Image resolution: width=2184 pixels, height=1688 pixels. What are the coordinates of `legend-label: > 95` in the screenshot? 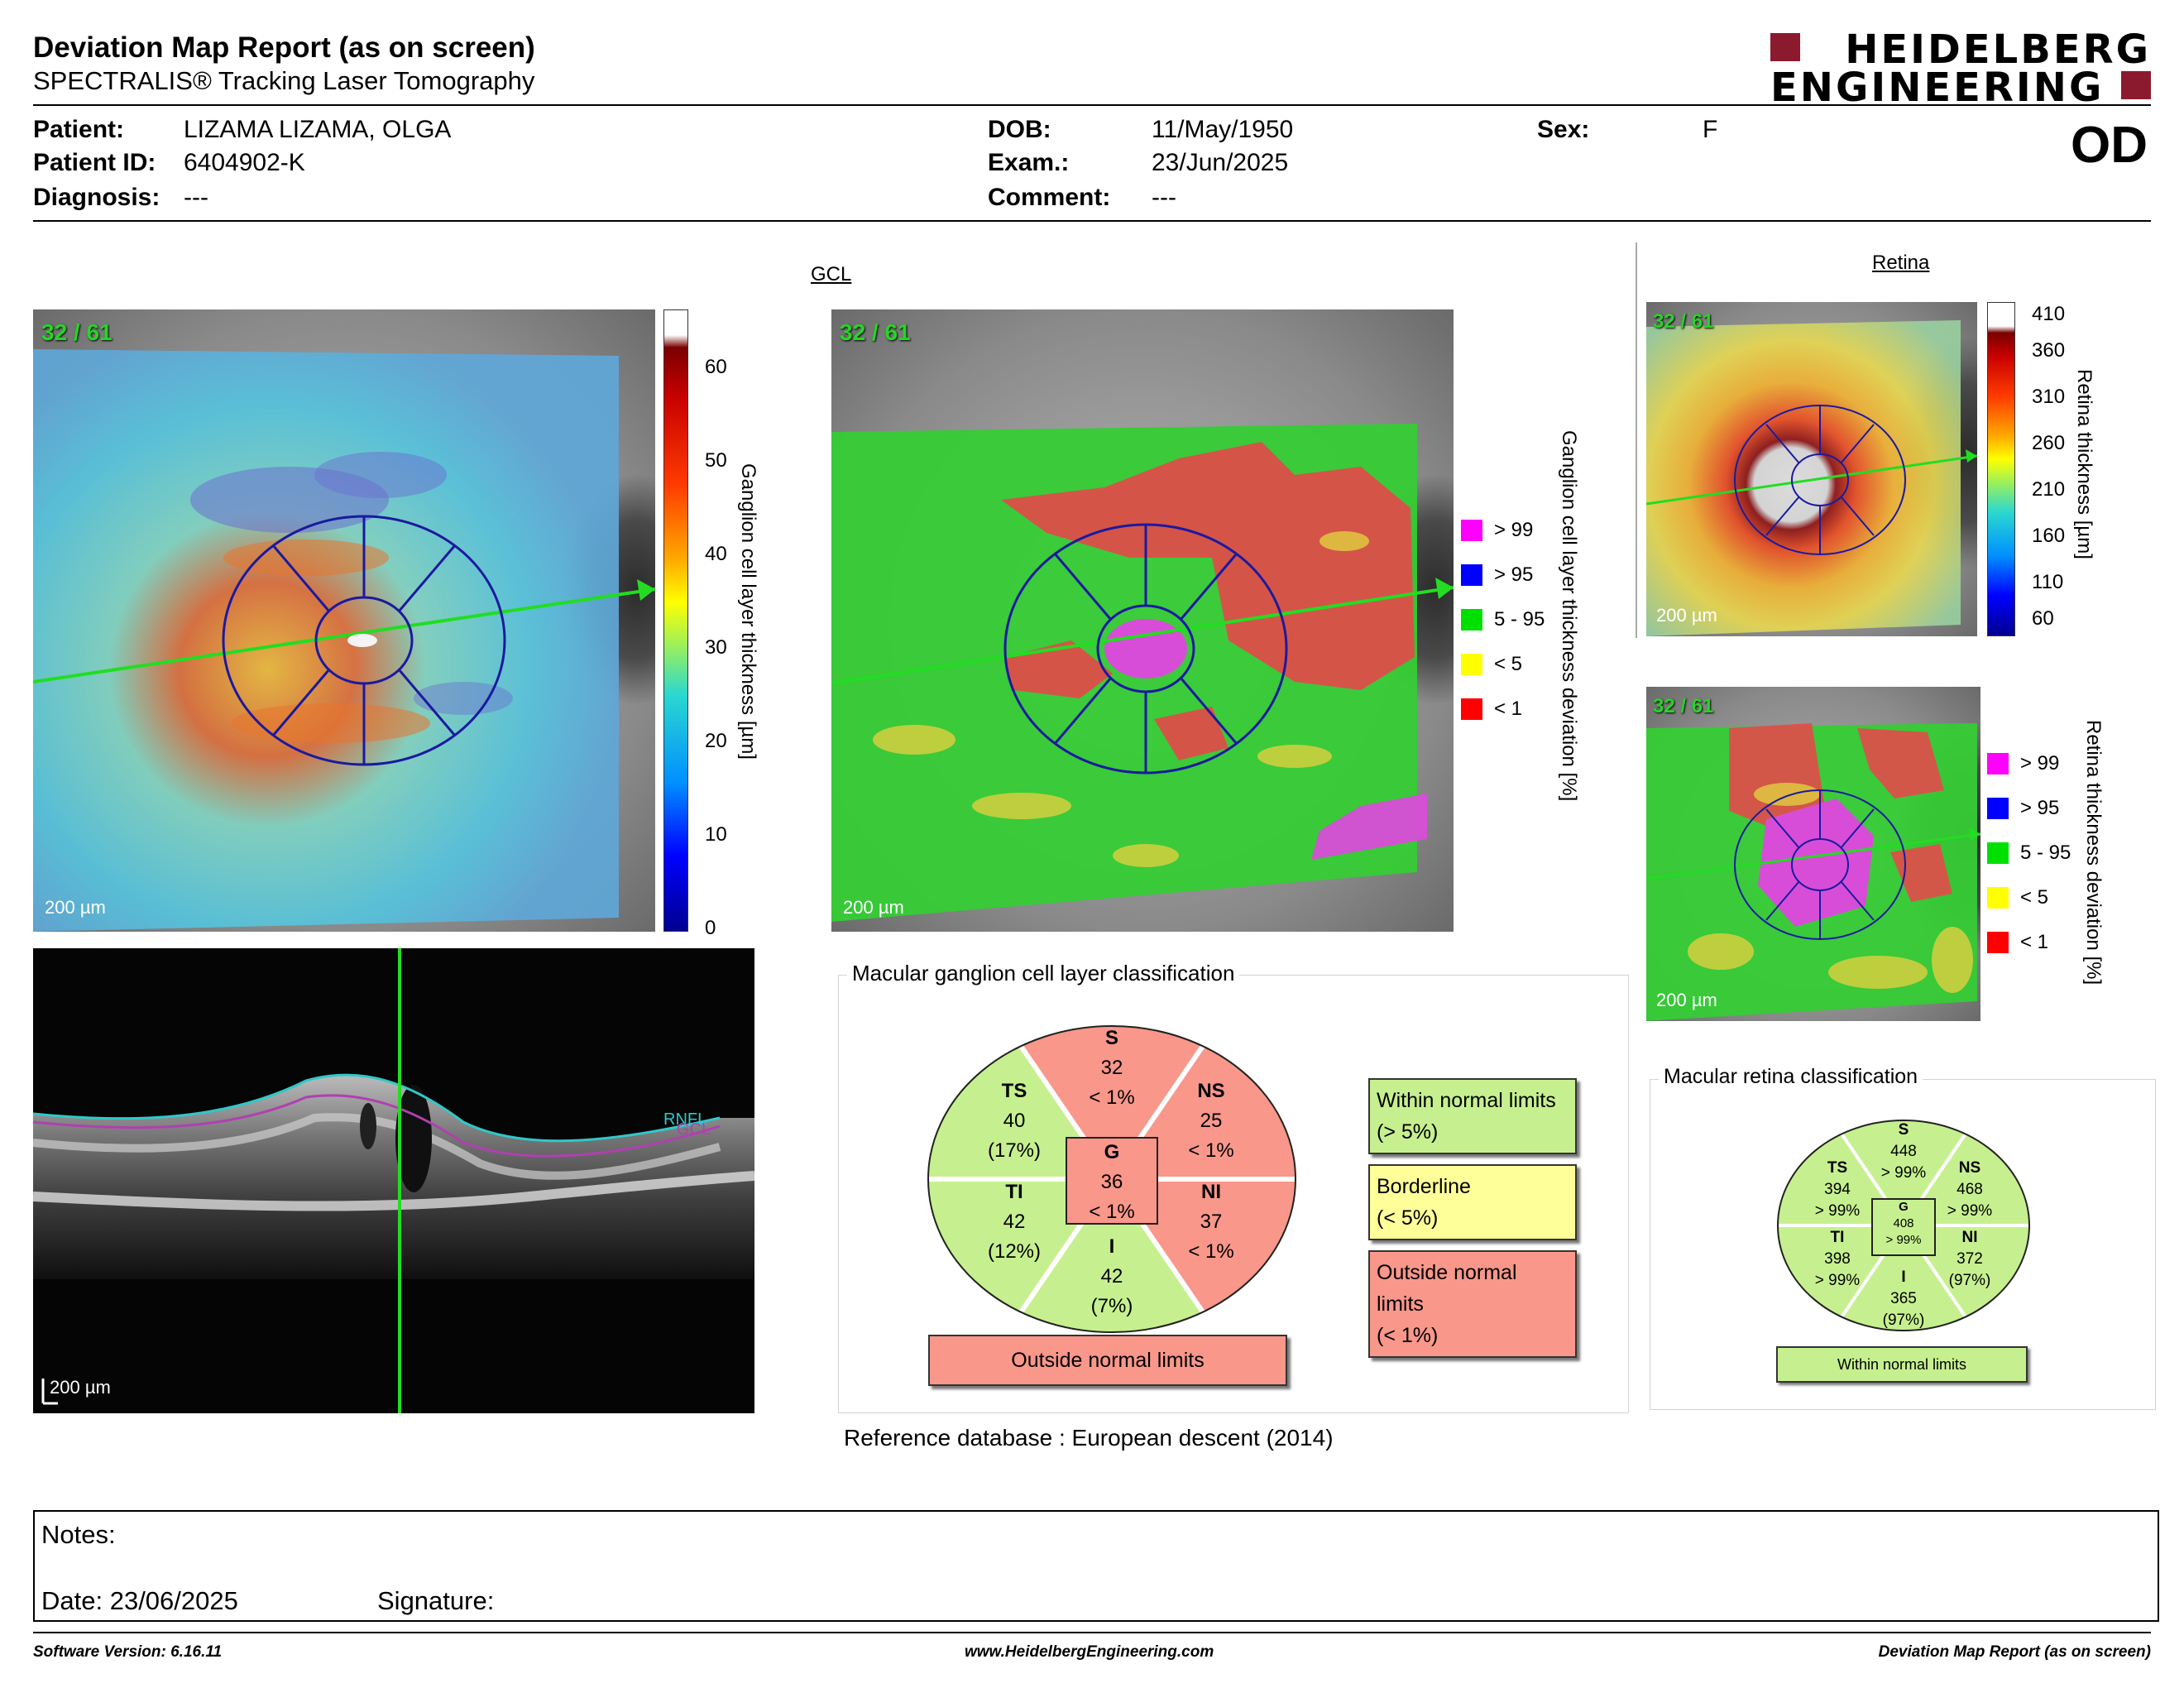 It's located at (2040, 808).